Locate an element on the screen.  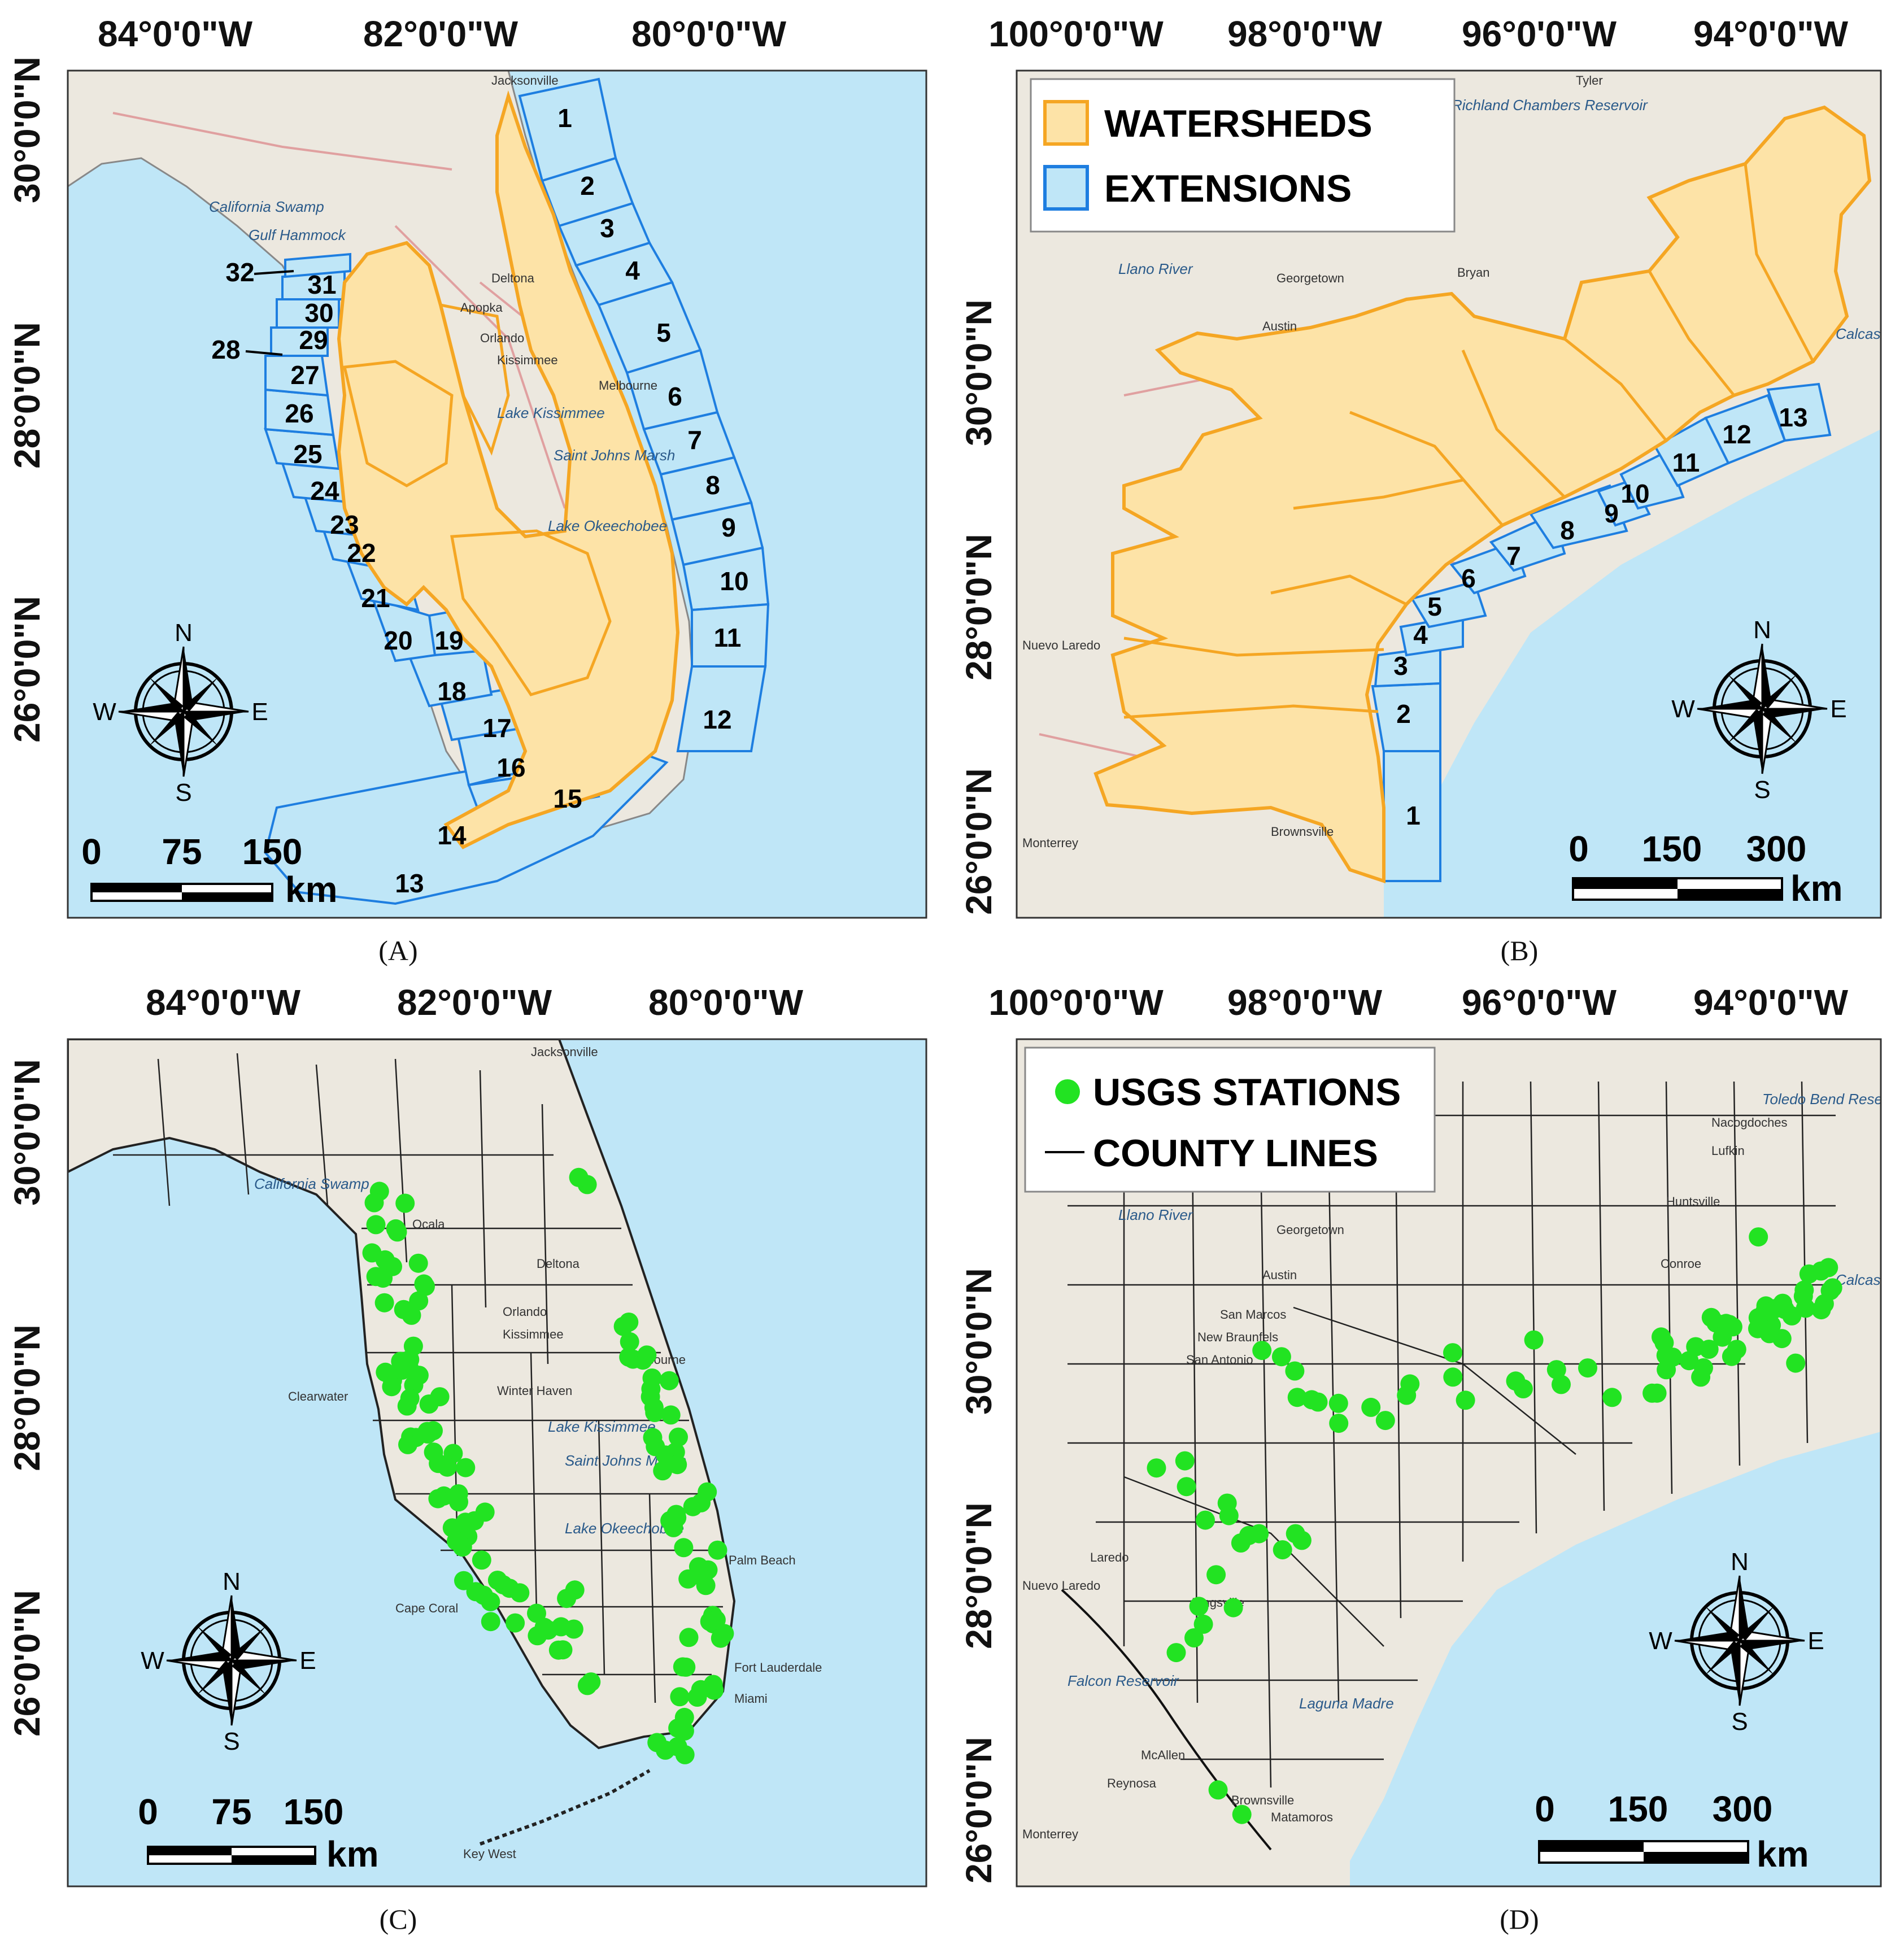
y-tick-28n-b: 28°0'0"N is located at coordinates (978, 608).